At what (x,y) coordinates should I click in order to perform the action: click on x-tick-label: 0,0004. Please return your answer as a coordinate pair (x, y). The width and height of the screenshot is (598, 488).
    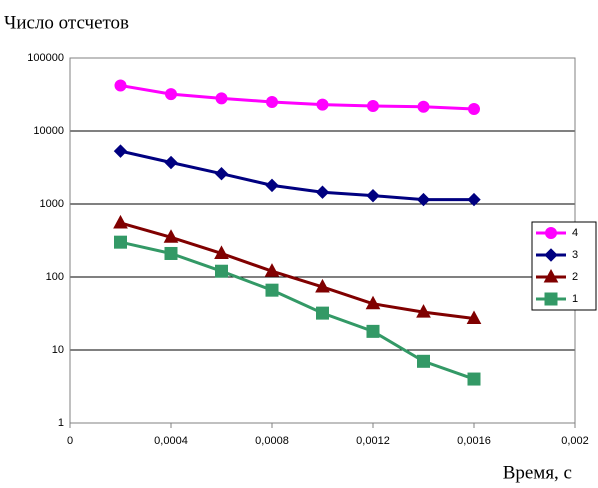
    Looking at the image, I should click on (171, 441).